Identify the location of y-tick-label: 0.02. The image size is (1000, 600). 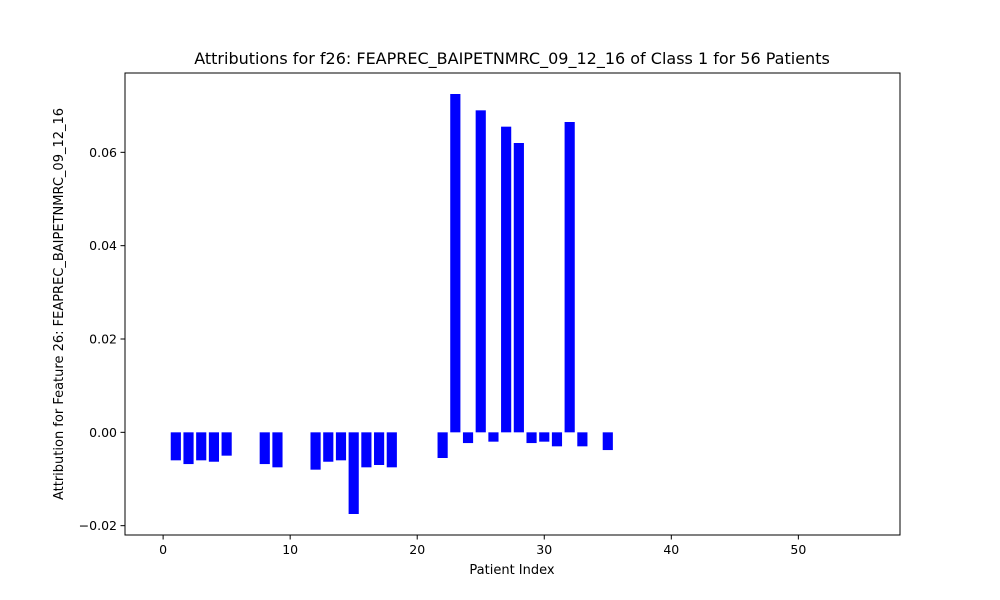
(103, 339).